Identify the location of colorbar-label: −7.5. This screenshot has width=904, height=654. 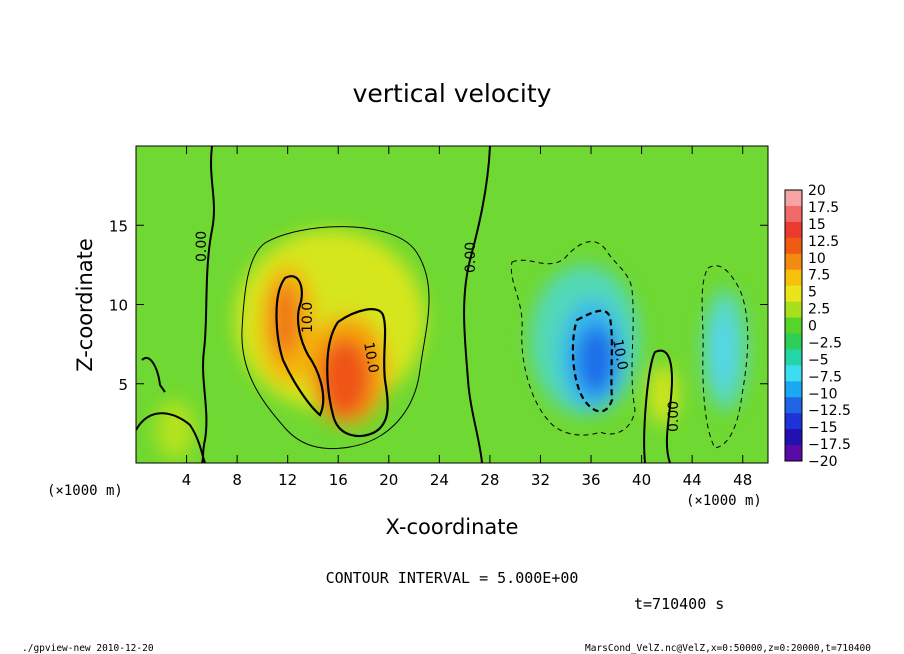
(825, 377).